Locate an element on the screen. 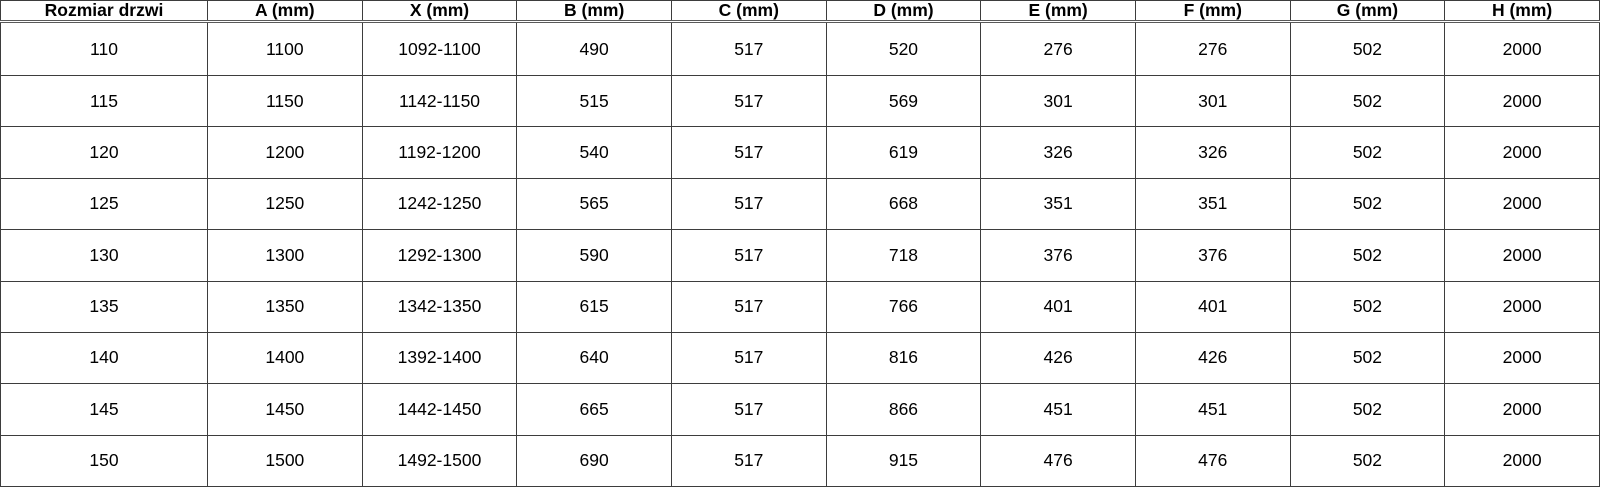 This screenshot has height=487, width=1600. table-cell: 351 is located at coordinates (1058, 204).